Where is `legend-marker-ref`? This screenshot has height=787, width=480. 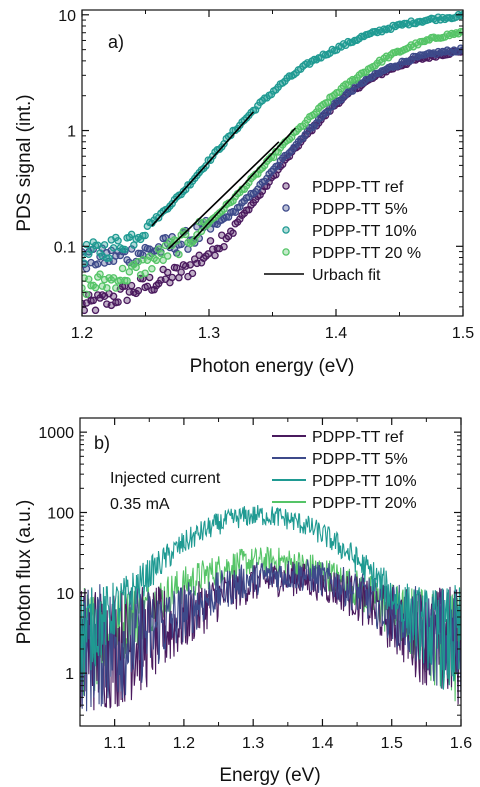
legend-marker-ref is located at coordinates (286, 186).